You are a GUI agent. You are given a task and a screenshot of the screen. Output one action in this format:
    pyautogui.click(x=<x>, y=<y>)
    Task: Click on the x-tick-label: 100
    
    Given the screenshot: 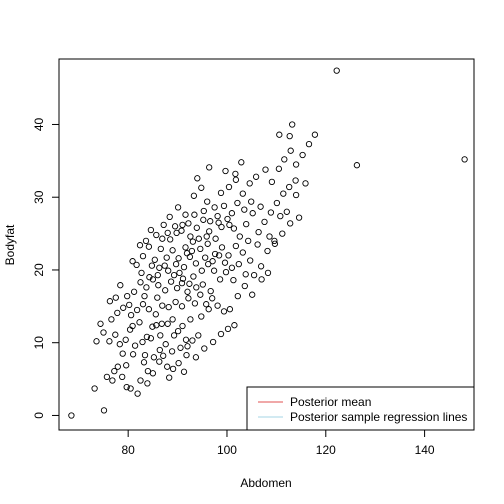 What is the action you would take?
    pyautogui.click(x=227, y=450)
    